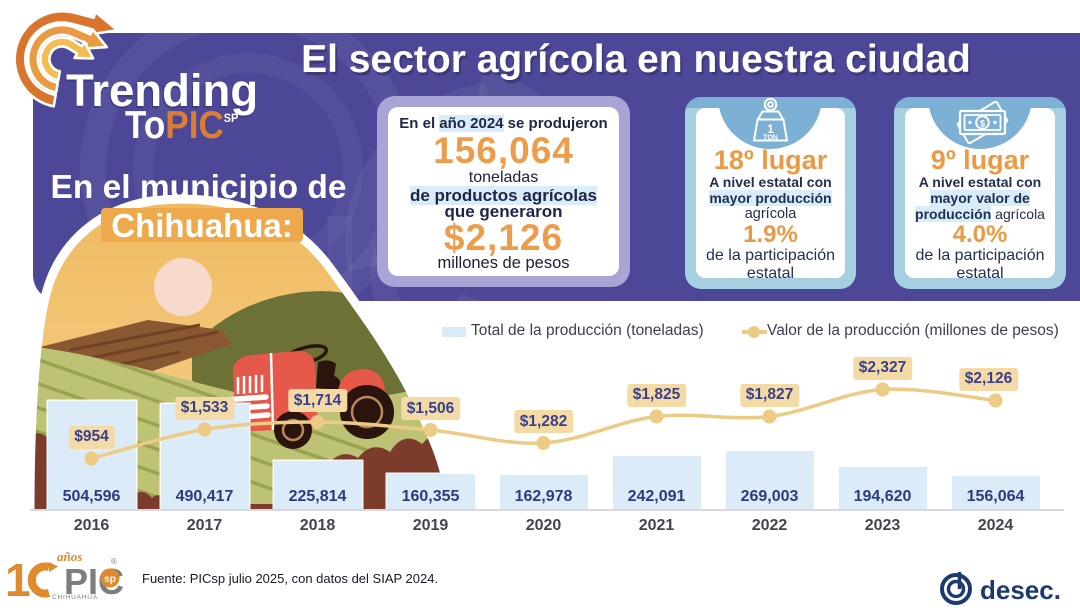  Describe the element at coordinates (110, 579) in the screenshot. I see `svg-text: sp` at that location.